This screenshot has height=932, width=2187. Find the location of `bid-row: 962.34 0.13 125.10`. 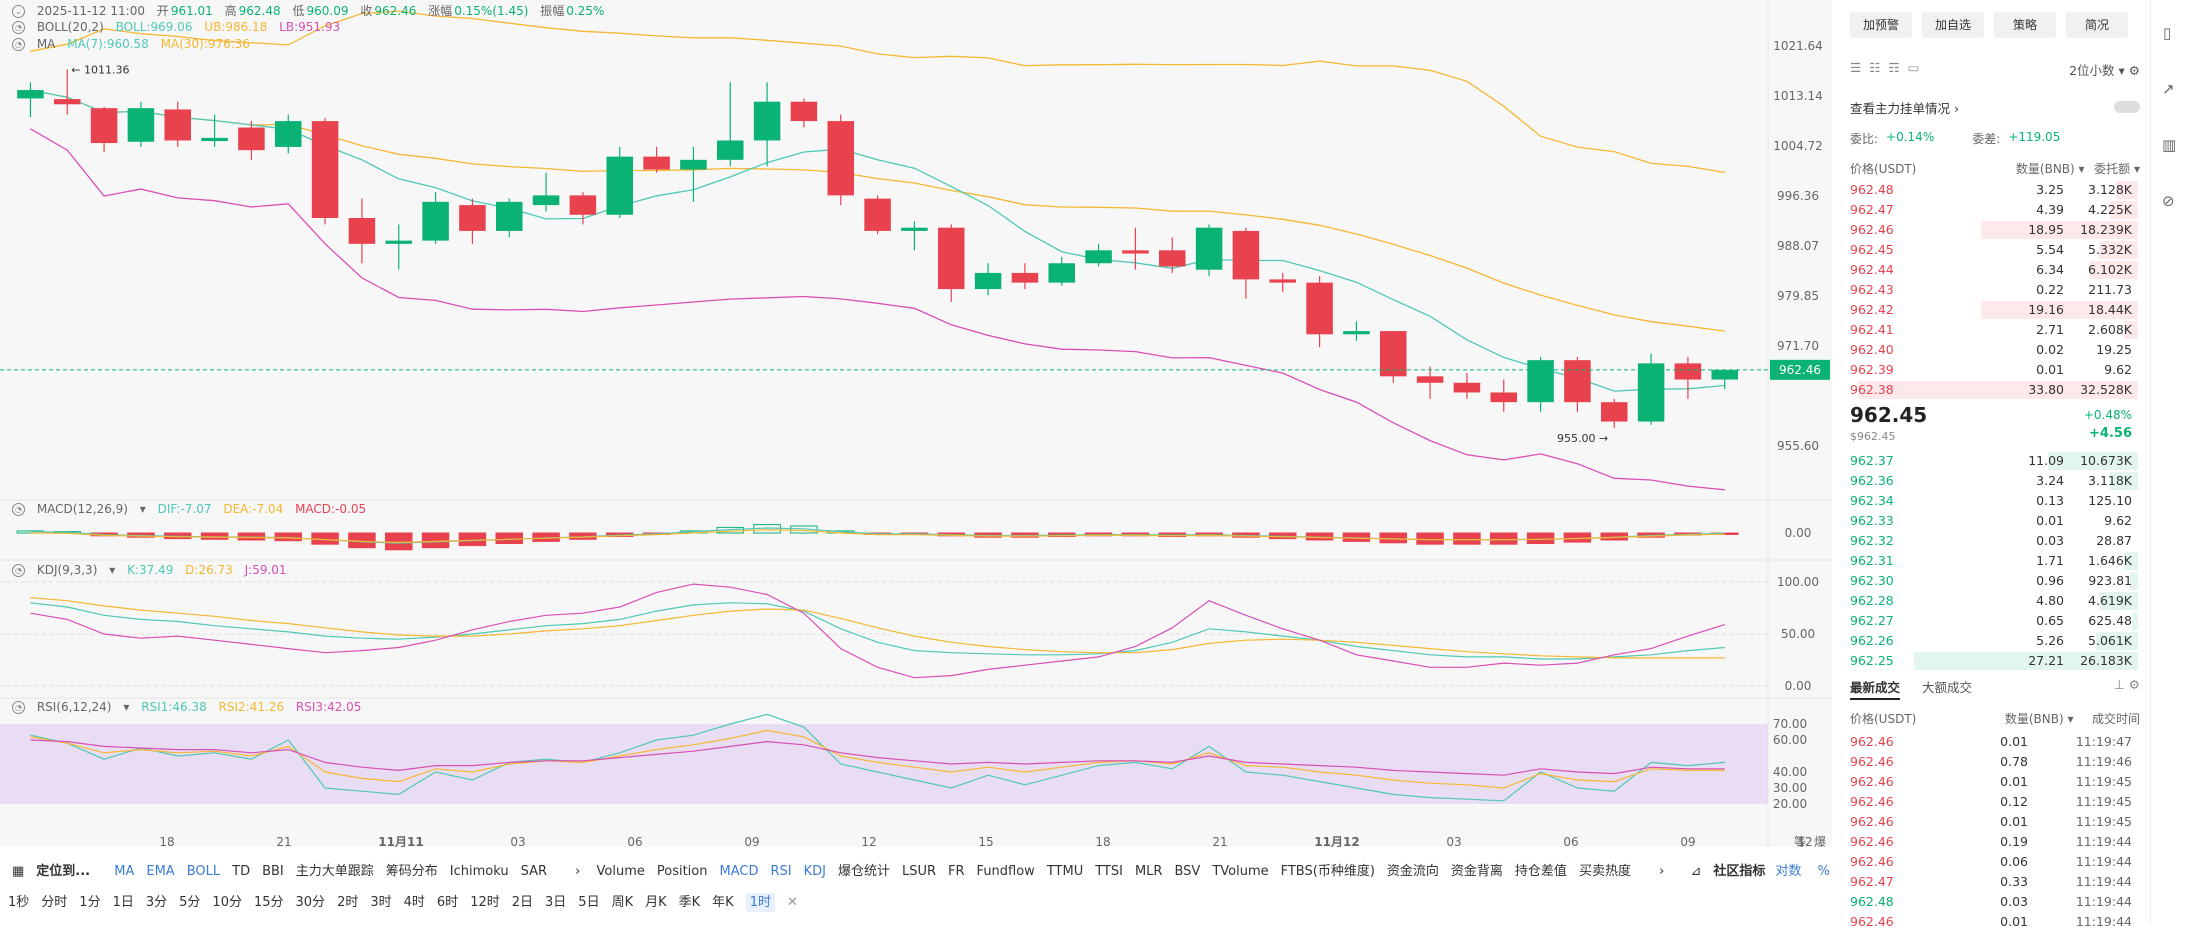

bid-row: 962.34 0.13 125.10 is located at coordinates (1988, 501).